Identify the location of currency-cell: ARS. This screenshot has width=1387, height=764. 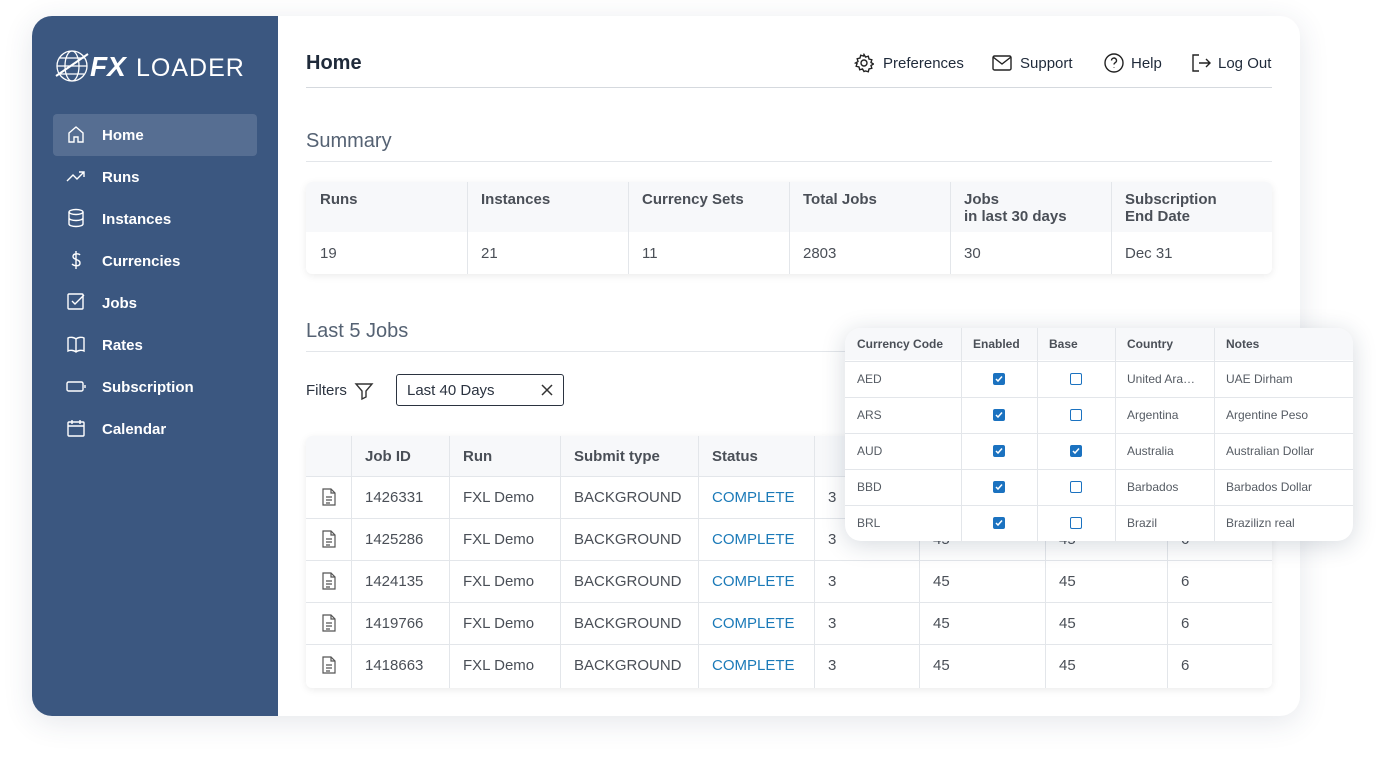
(869, 415).